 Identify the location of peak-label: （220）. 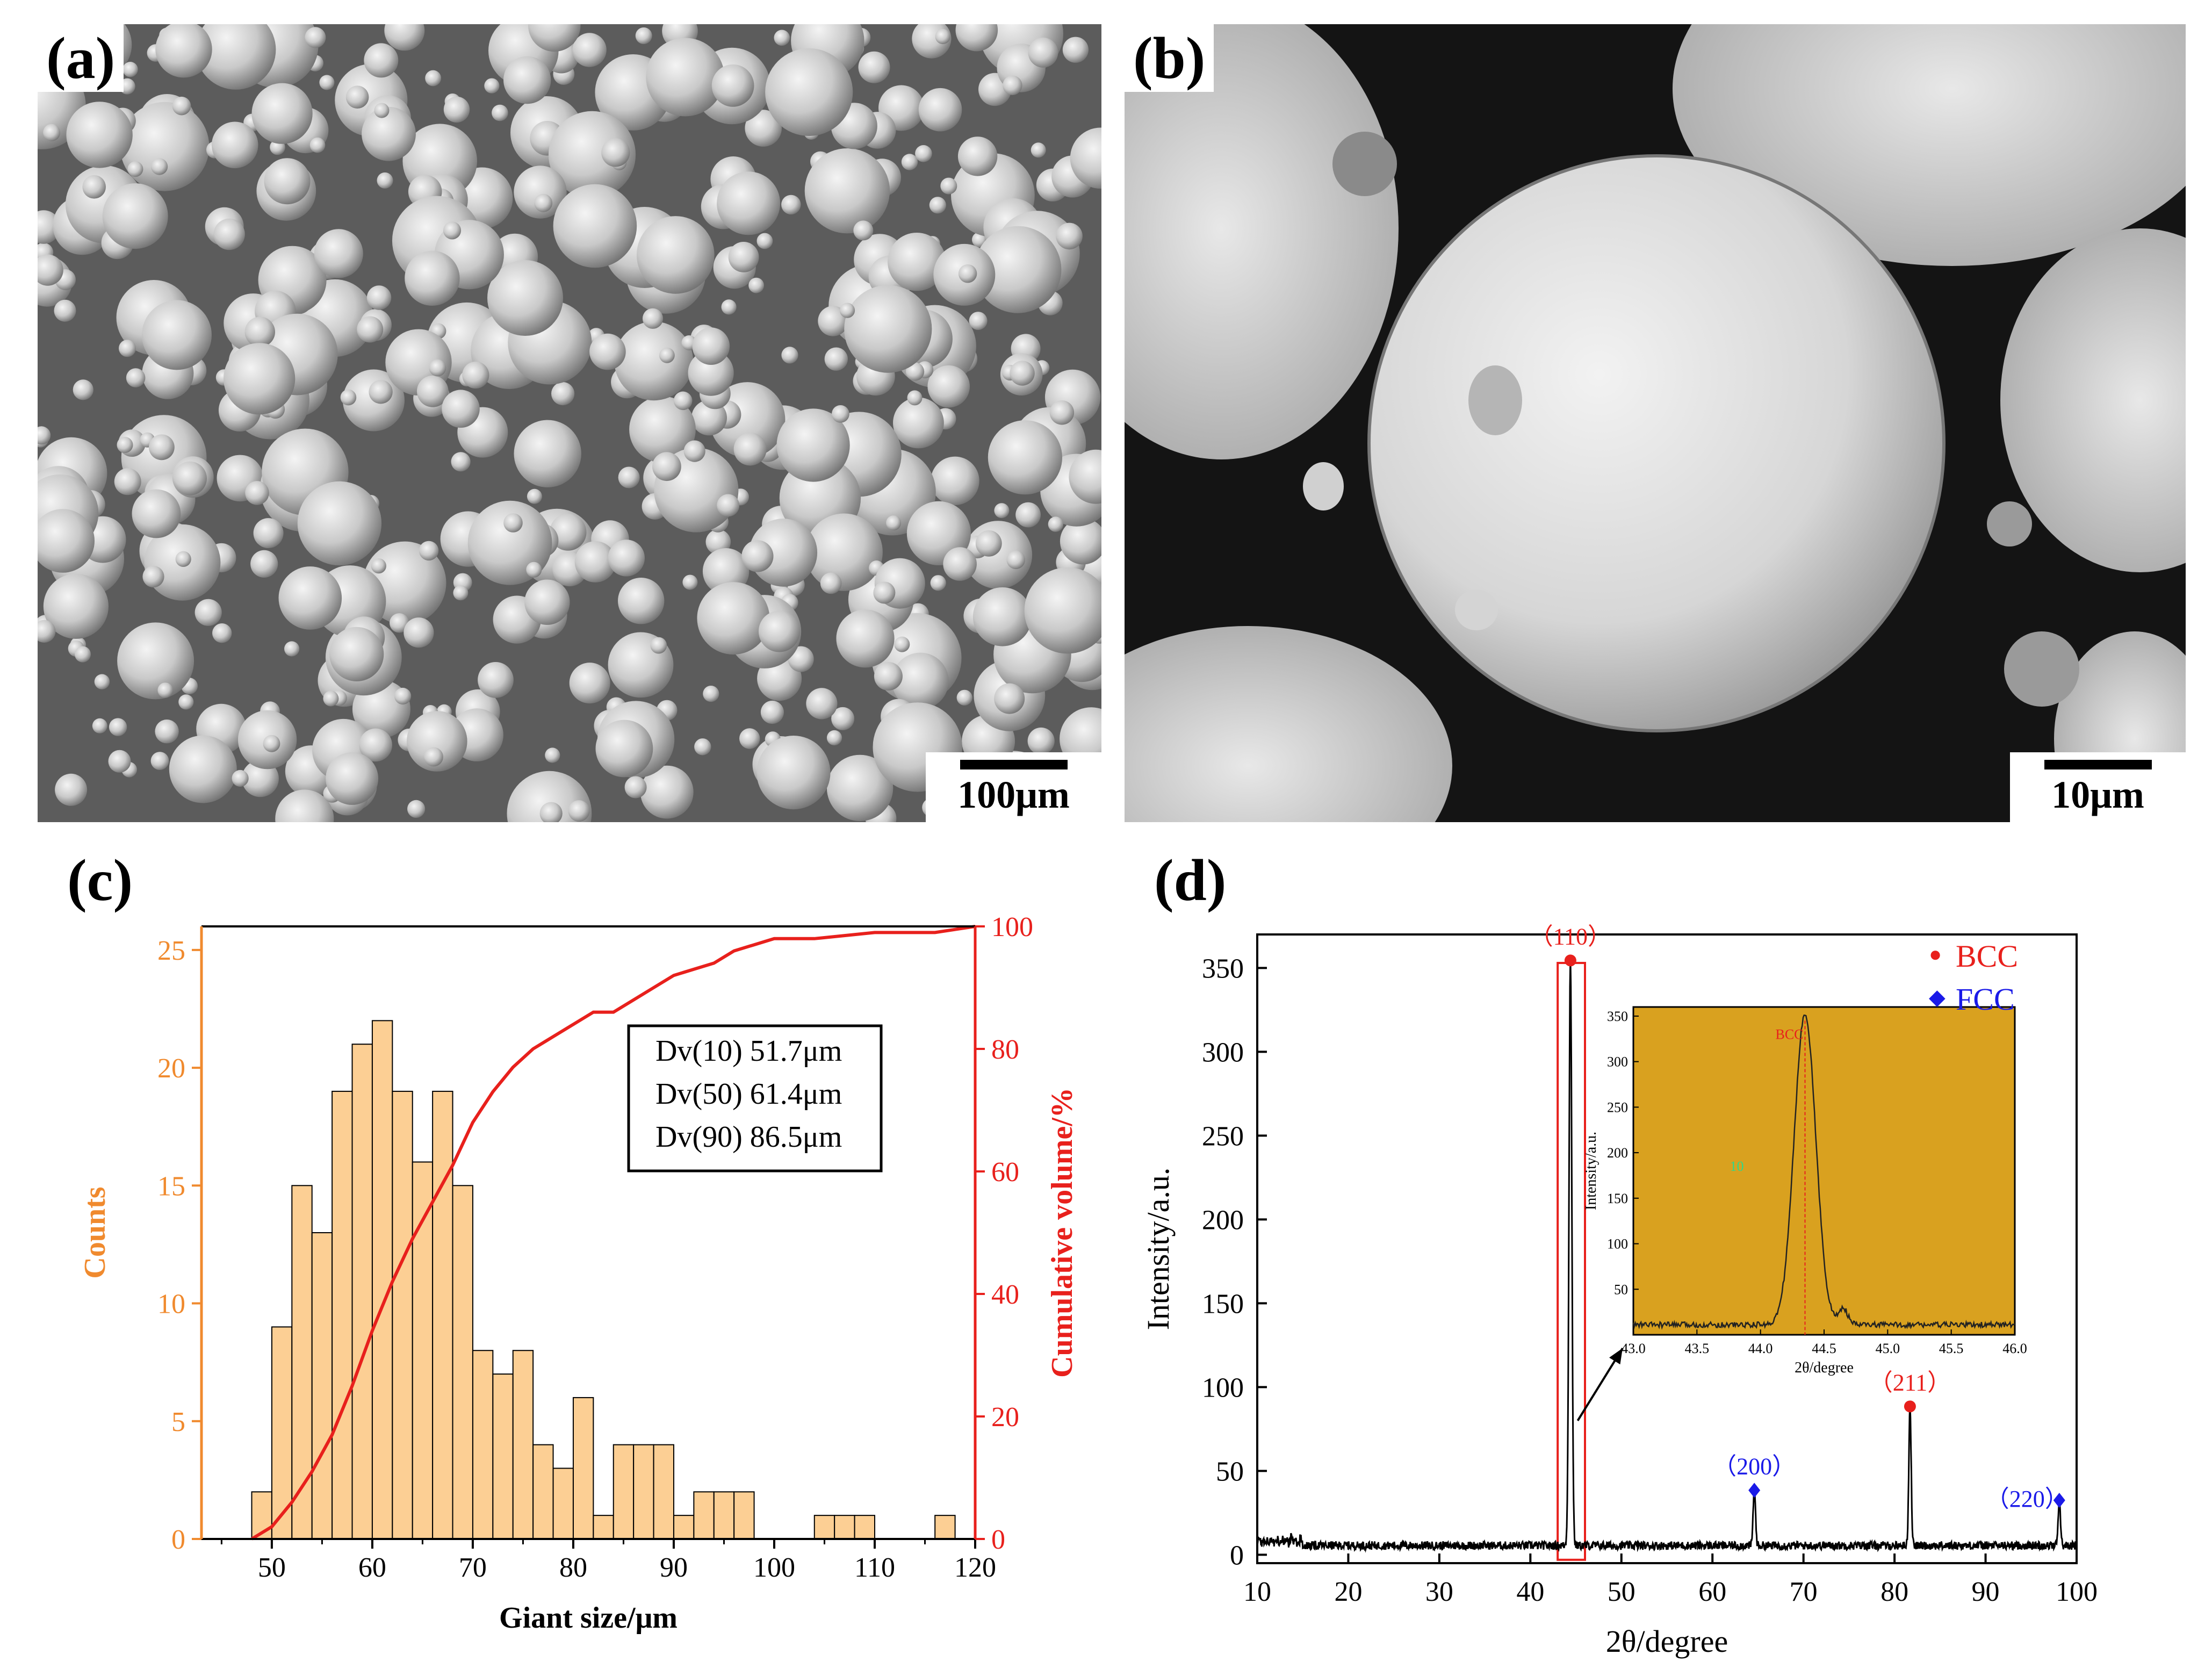
(2028, 1499).